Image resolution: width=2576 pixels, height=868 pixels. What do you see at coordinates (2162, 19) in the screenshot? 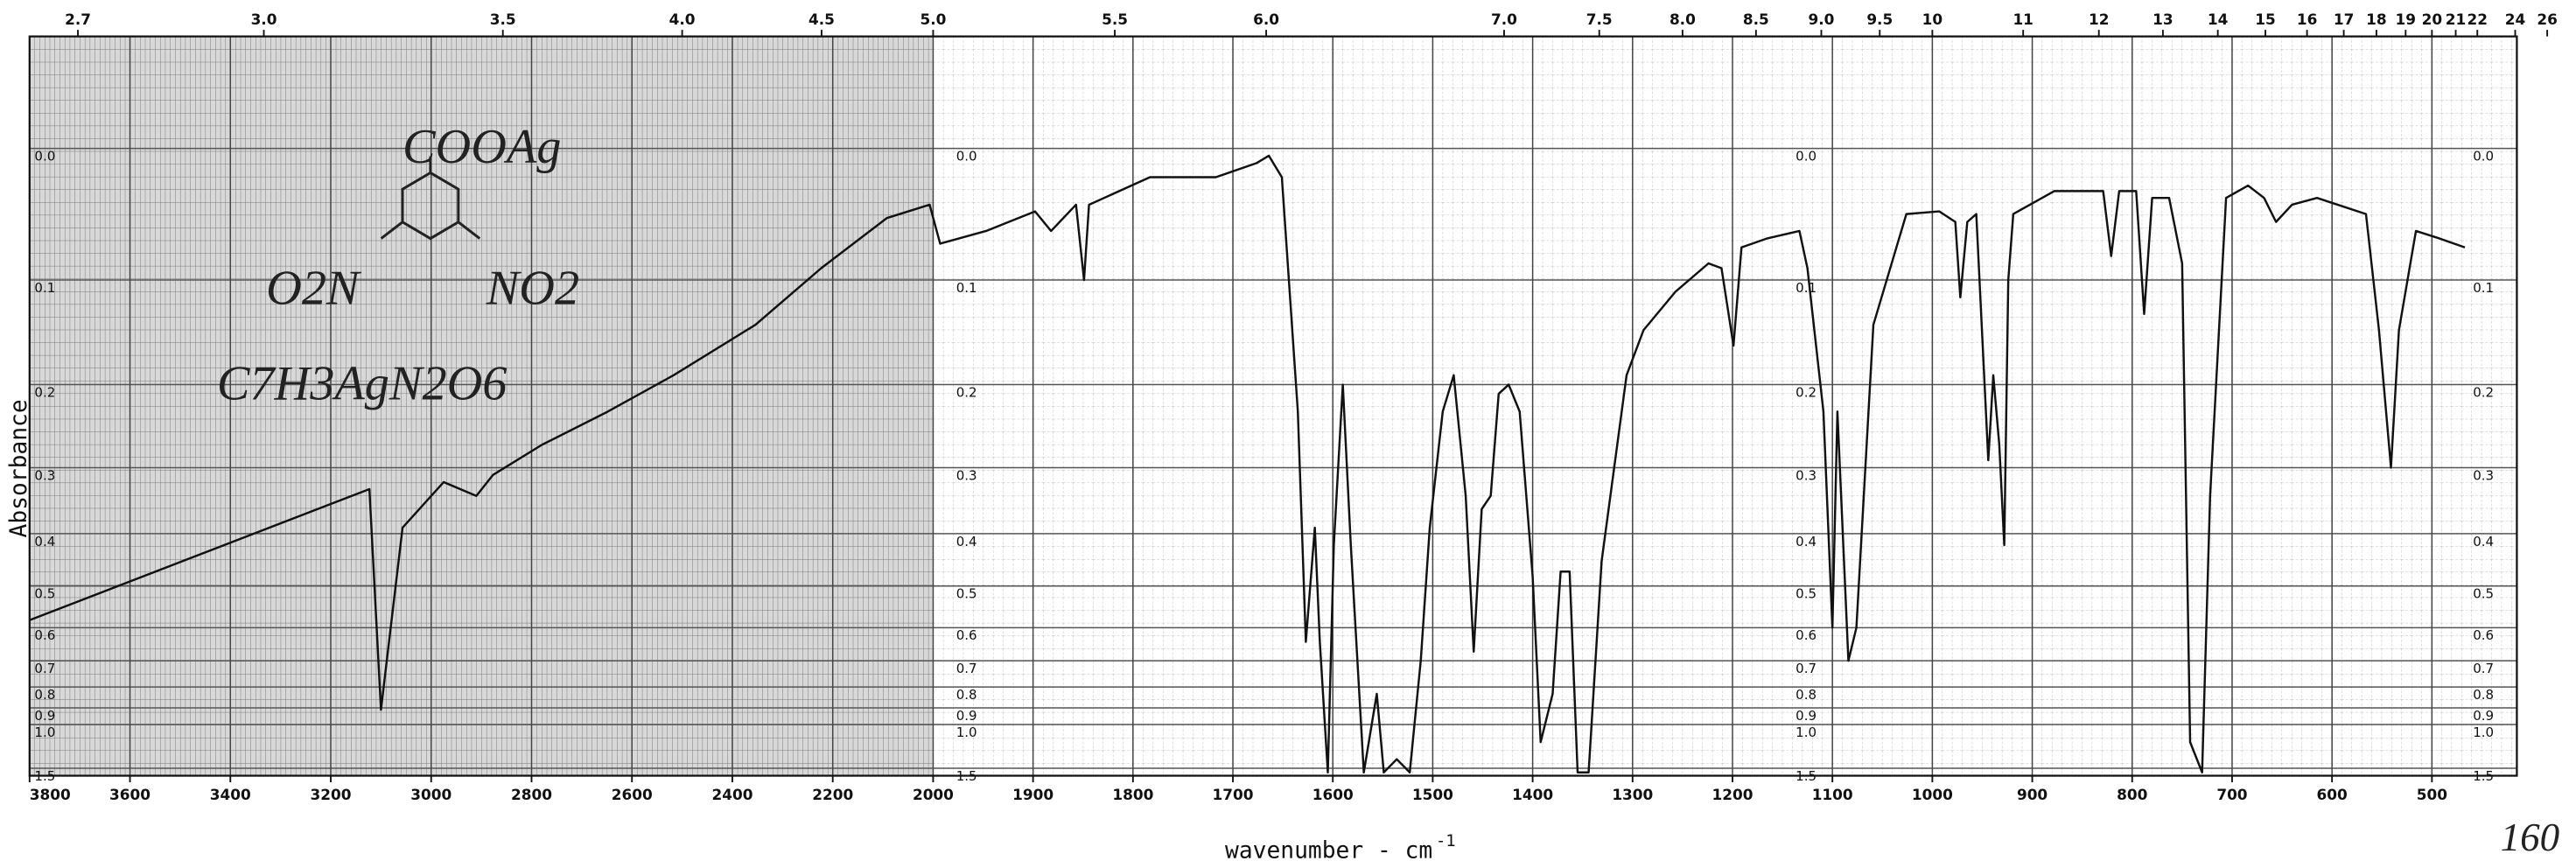
I see `x2-tick-label: 13` at bounding box center [2162, 19].